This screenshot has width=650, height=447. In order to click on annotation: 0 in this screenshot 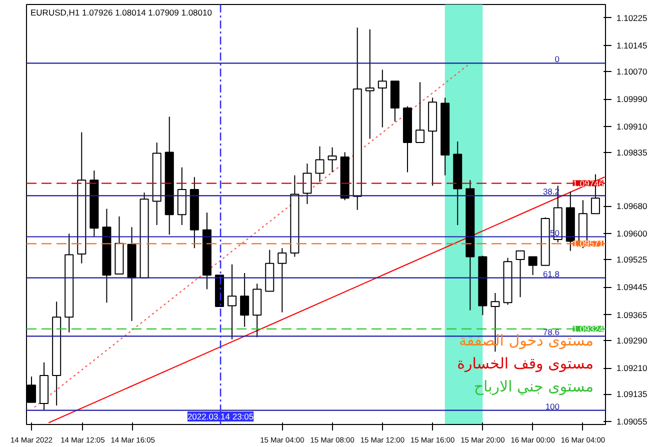, I will do `click(557, 59)`.